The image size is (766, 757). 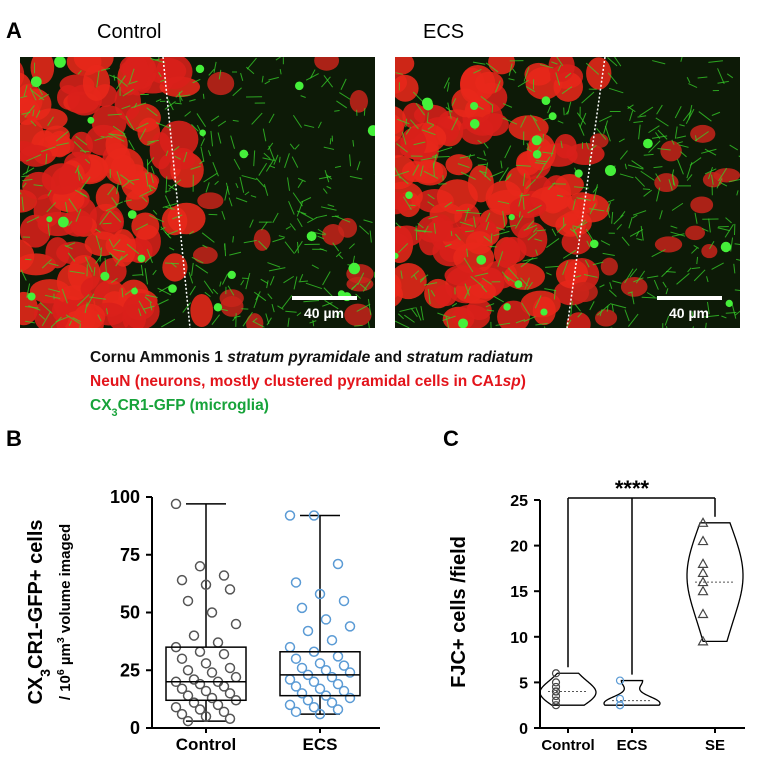 I want to click on text-segment: µm, so click(x=65, y=656).